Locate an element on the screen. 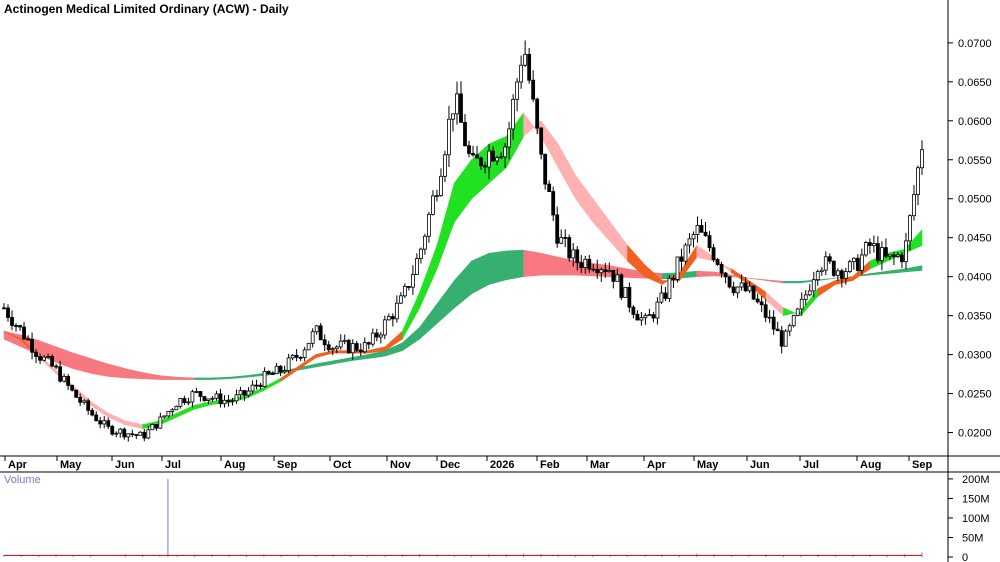  date-tick-label: Dec is located at coordinates (450, 465).